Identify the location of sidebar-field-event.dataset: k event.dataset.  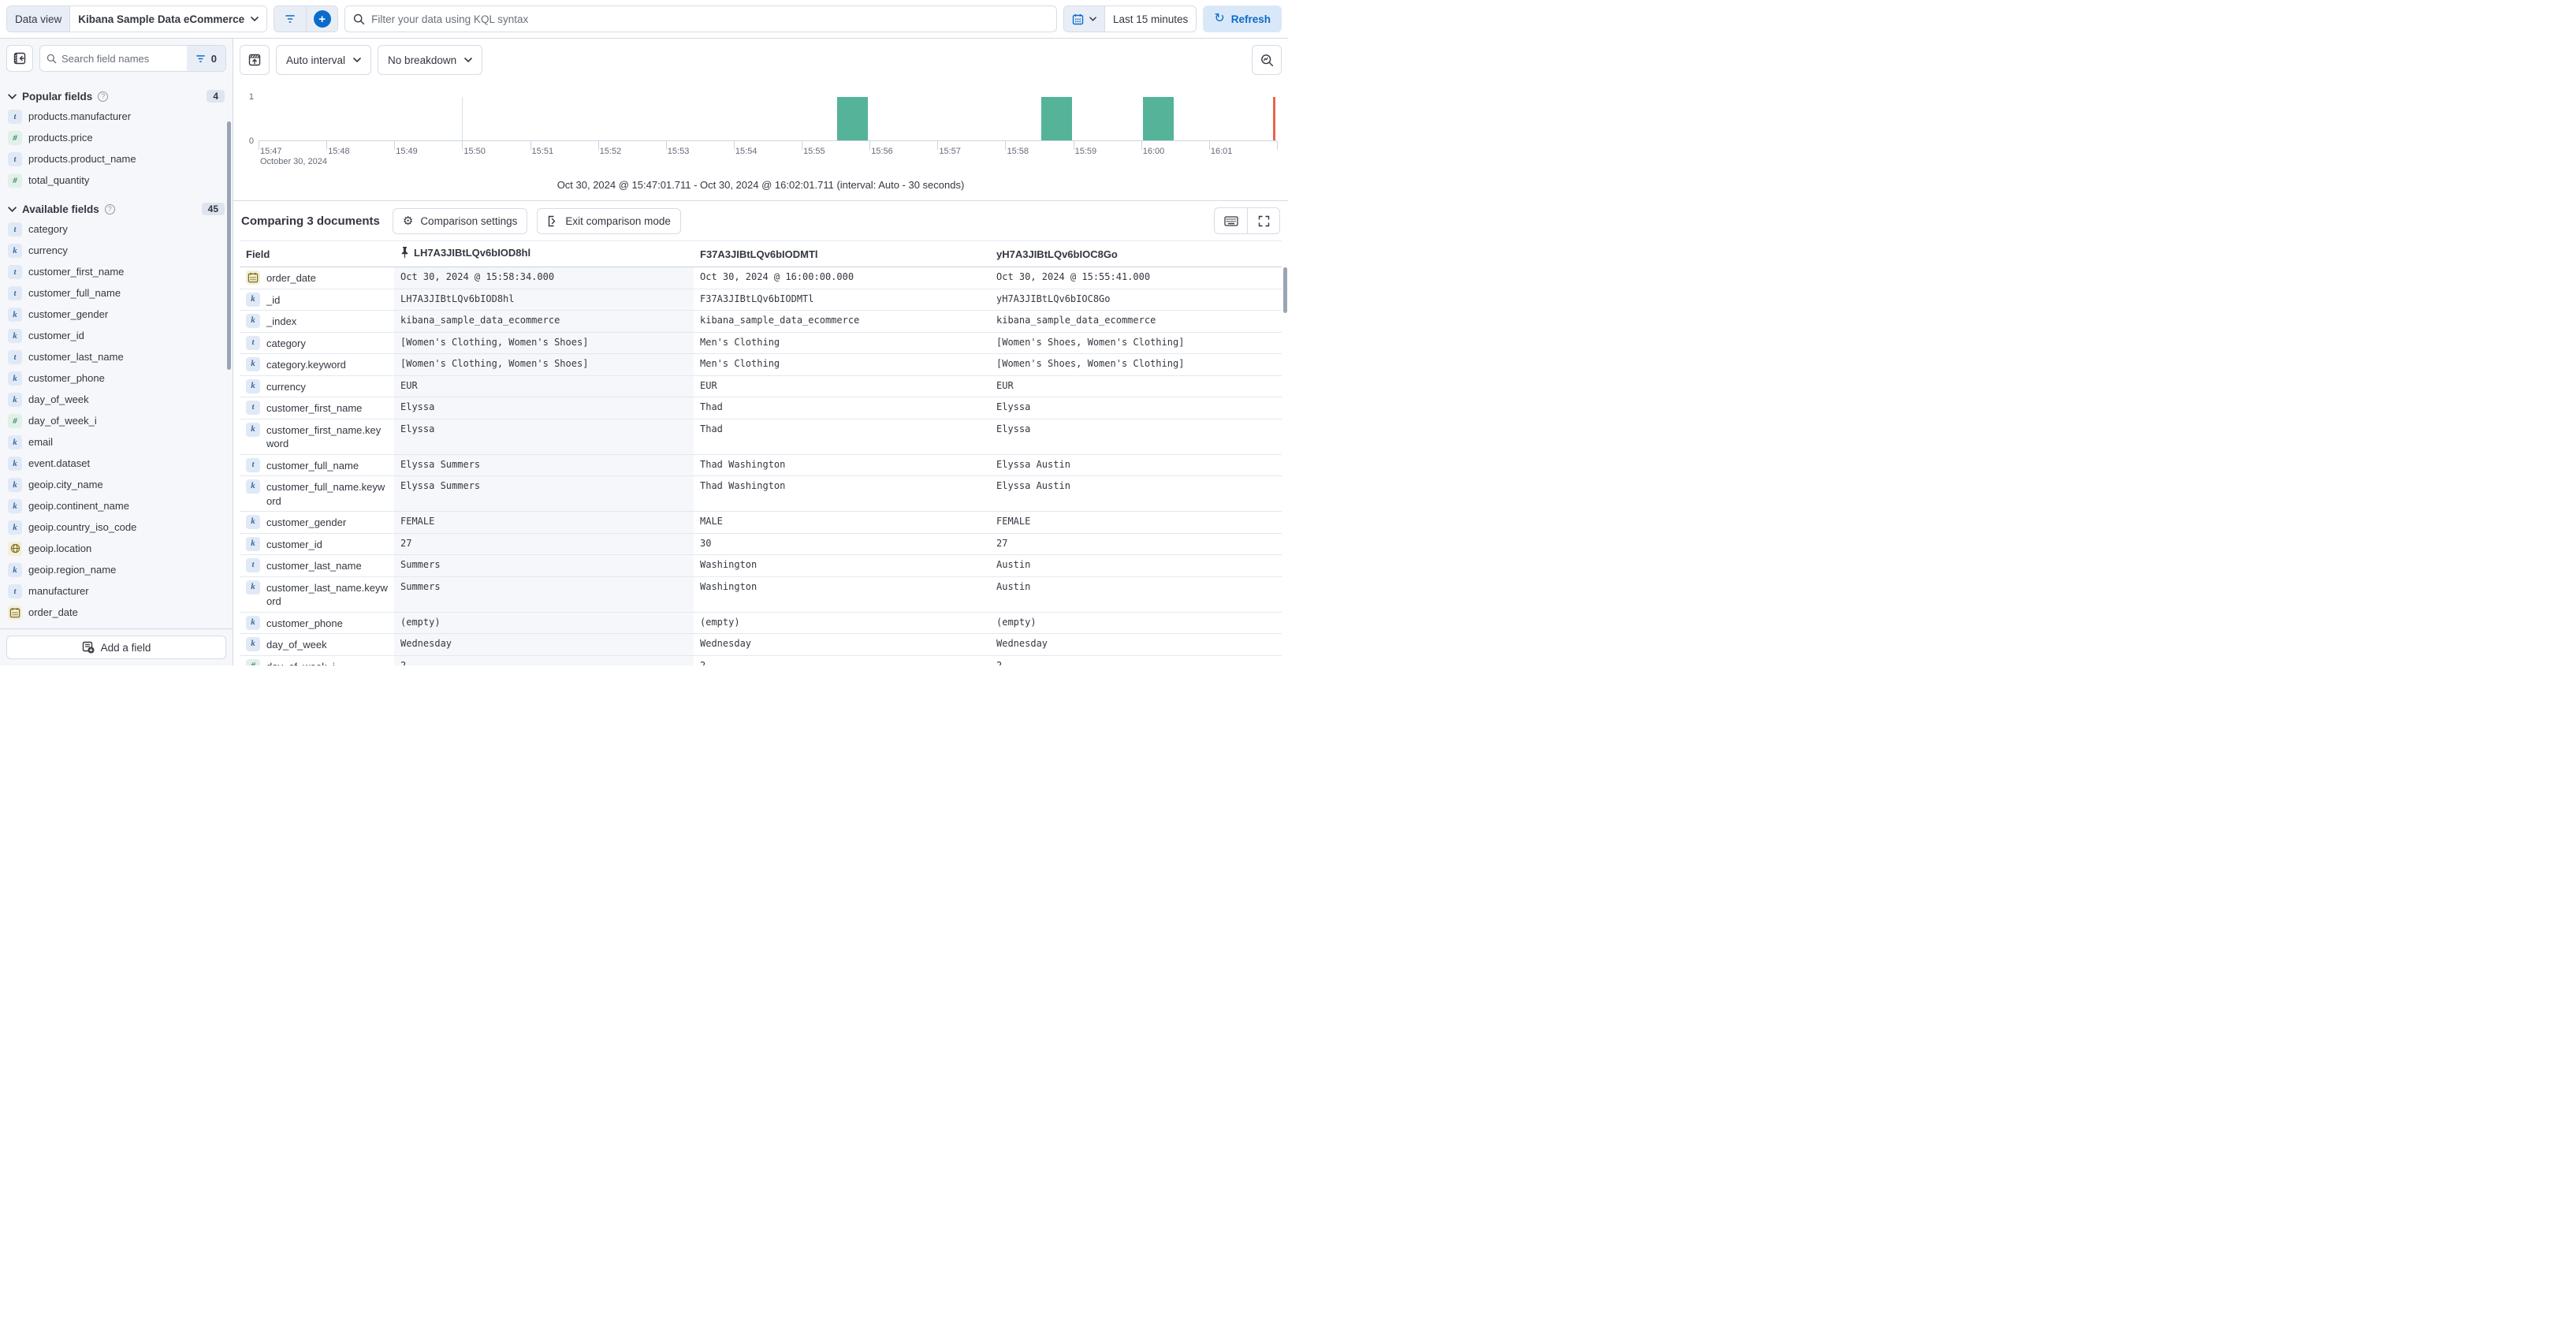
(116, 463).